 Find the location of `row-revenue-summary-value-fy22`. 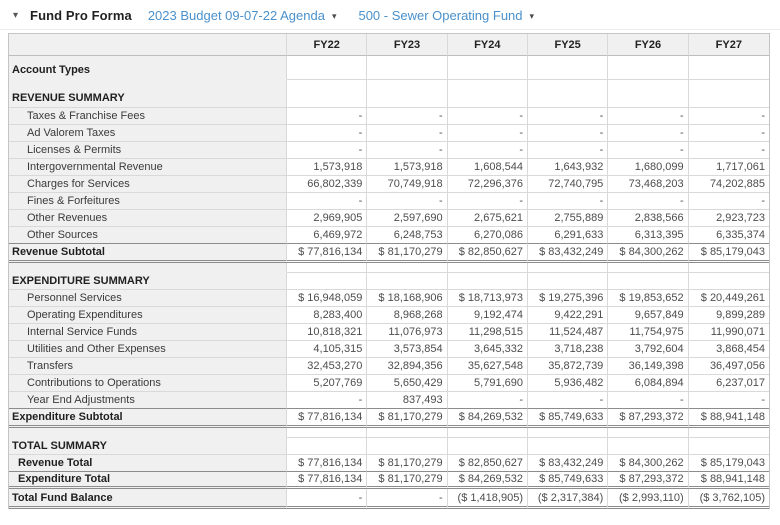

row-revenue-summary-value-fy22 is located at coordinates (327, 94).